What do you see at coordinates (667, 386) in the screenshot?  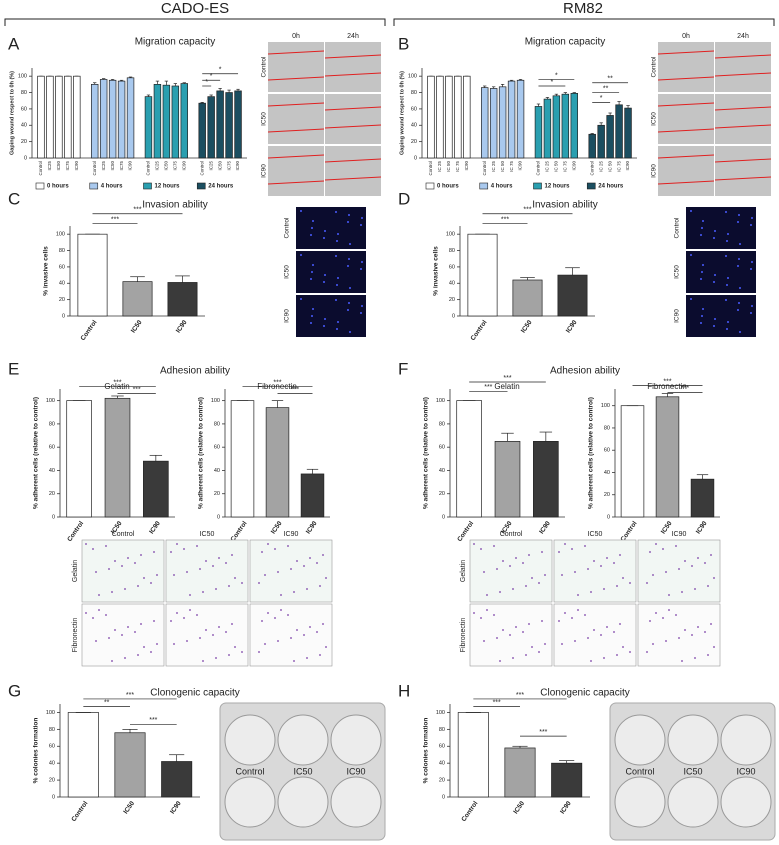 I see `chart-title: Fibronectin` at bounding box center [667, 386].